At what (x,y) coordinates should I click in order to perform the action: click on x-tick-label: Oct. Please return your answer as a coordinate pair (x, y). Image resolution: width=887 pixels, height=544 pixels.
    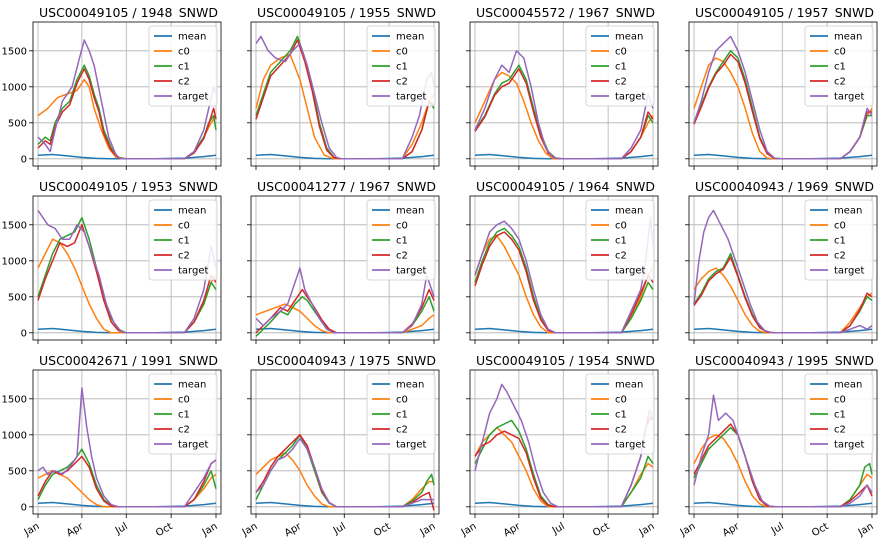
    Looking at the image, I should click on (601, 530).